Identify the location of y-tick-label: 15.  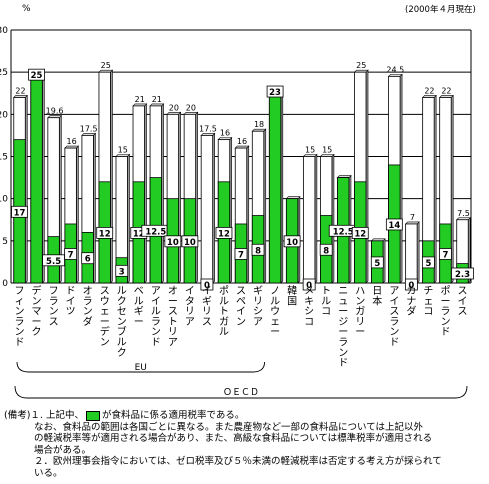
(4, 158).